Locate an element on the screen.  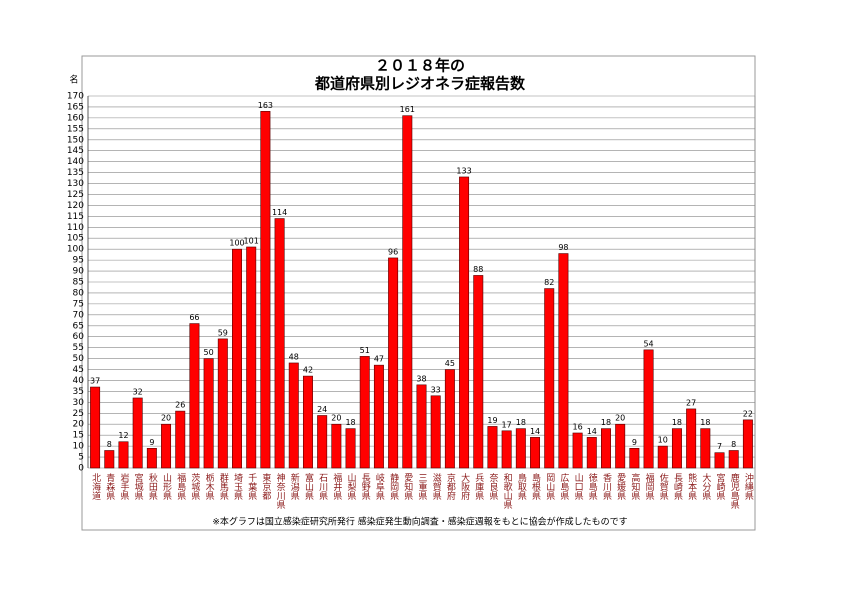
x-tick-label: 千葉県 is located at coordinates (251, 487).